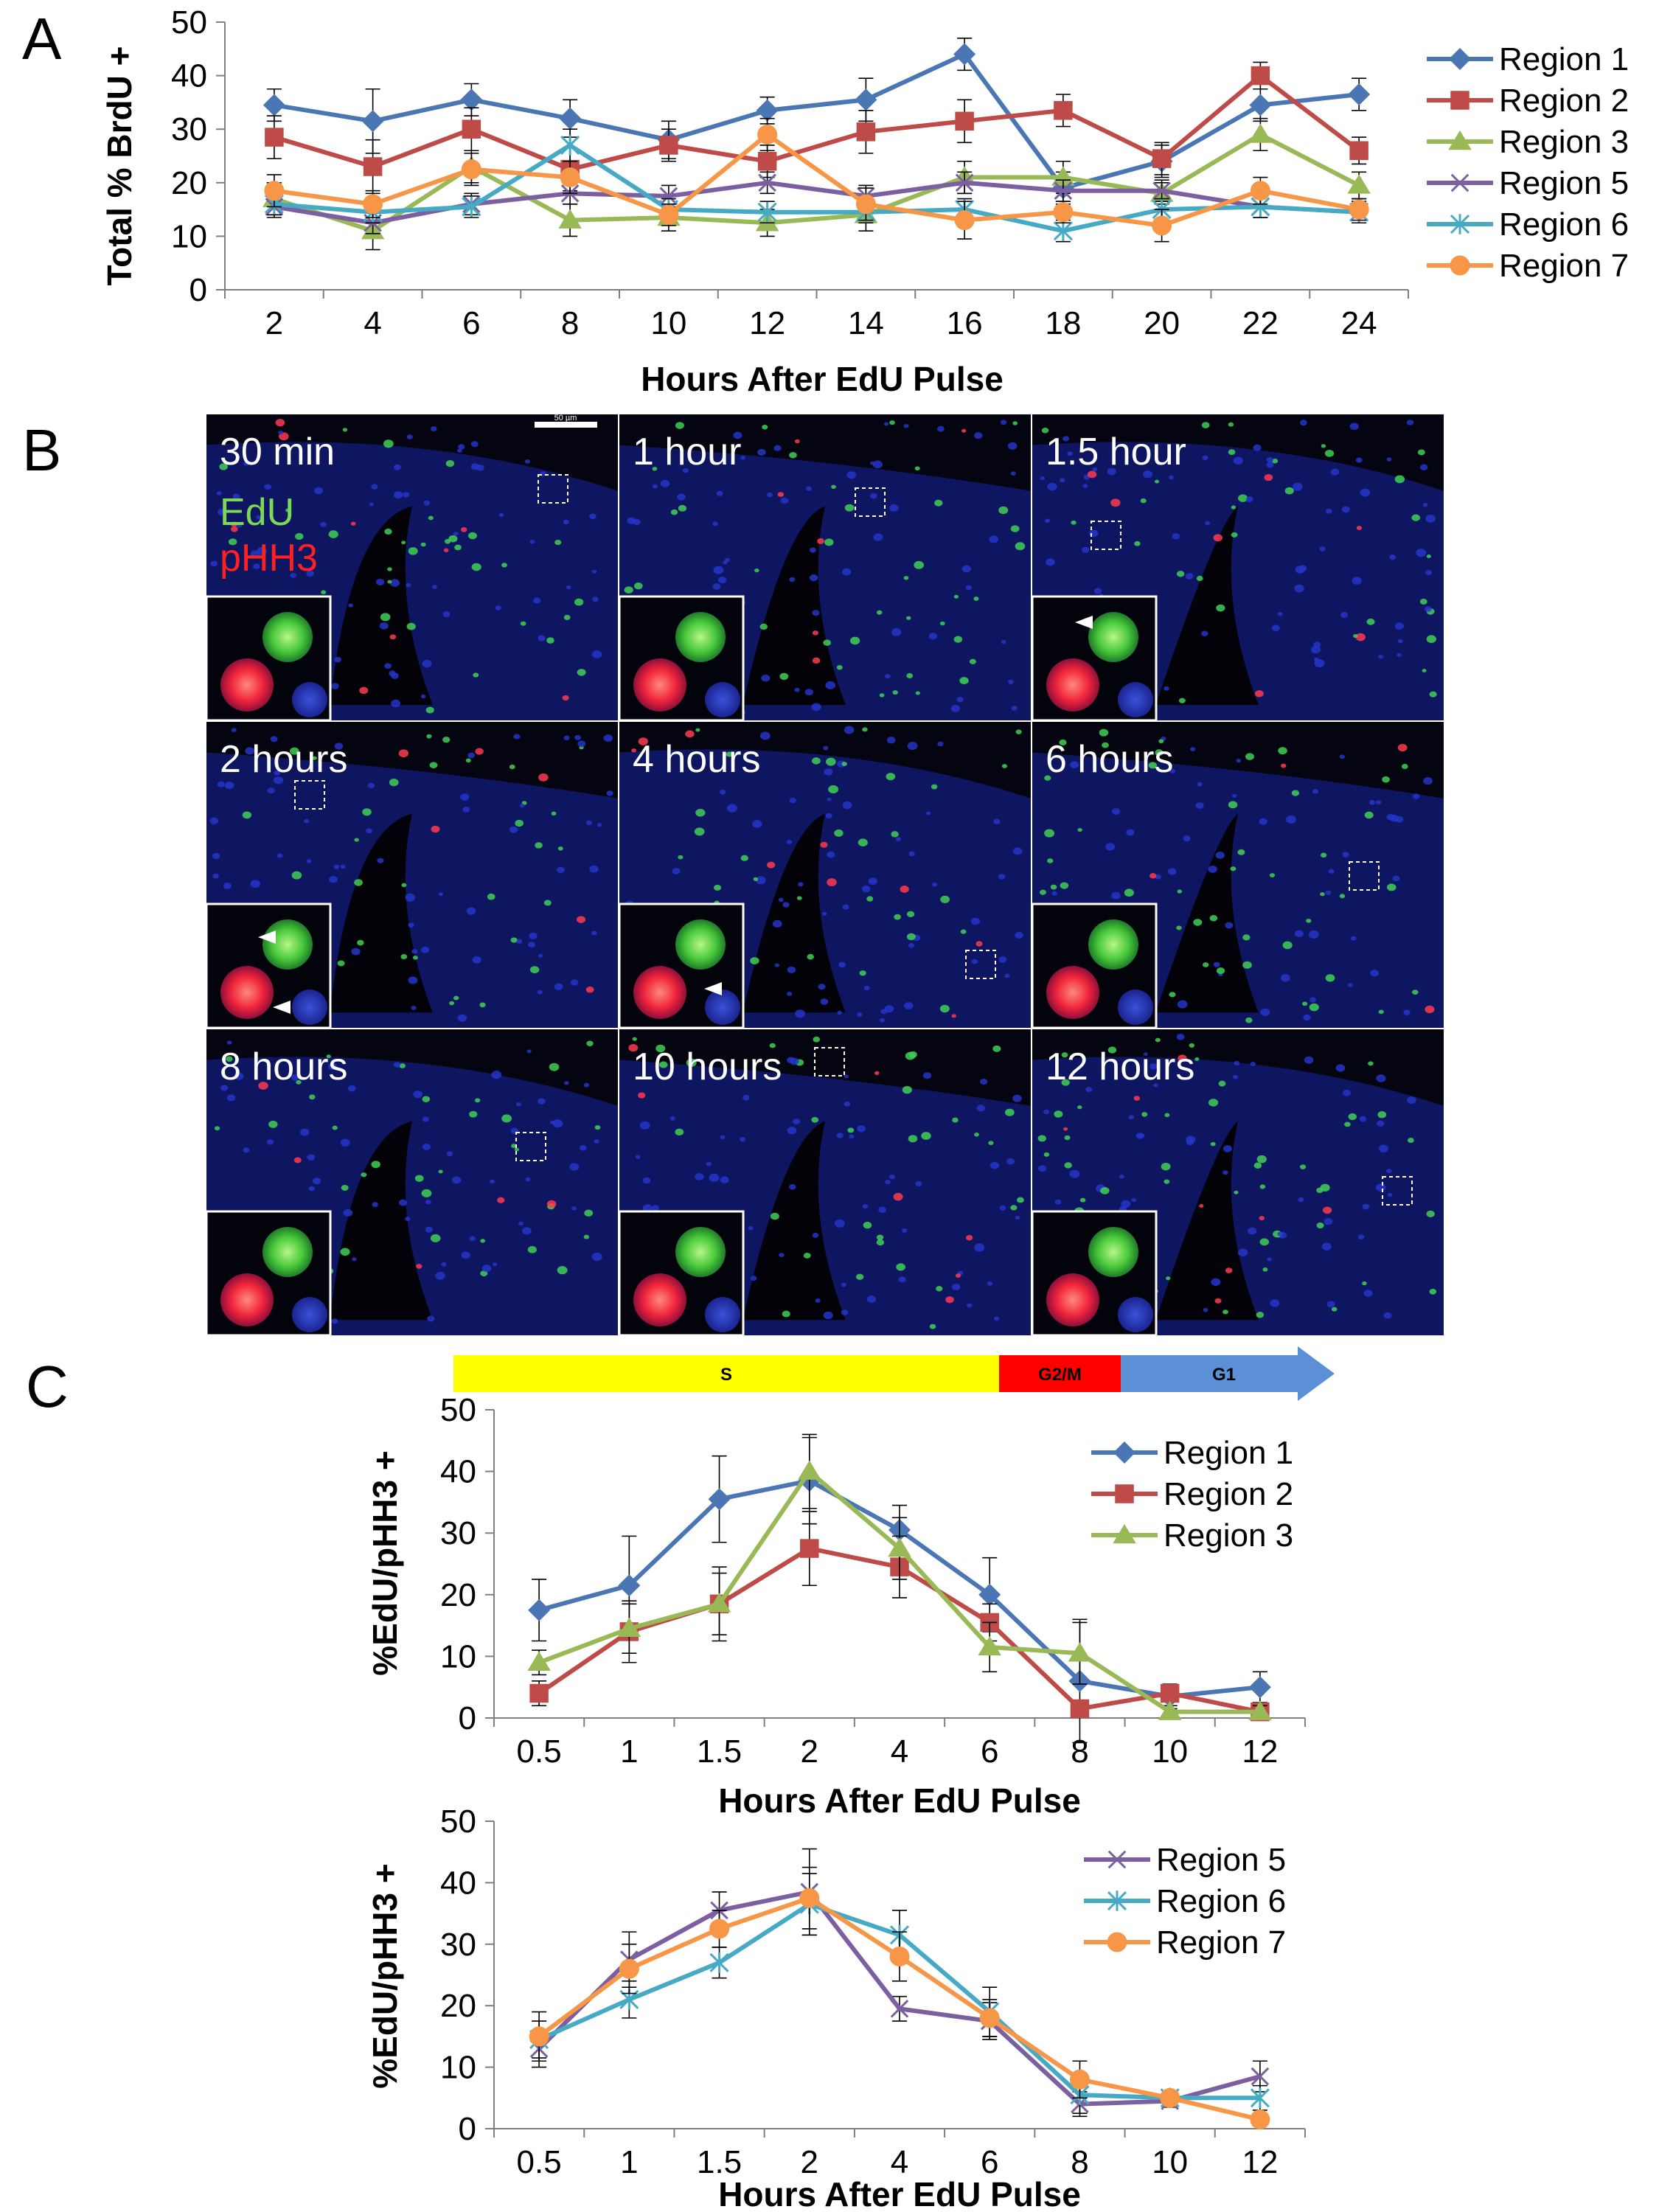 This screenshot has width=1659, height=2212. Describe the element at coordinates (189, 129) in the screenshot. I see `y-tick-label: 30` at that location.